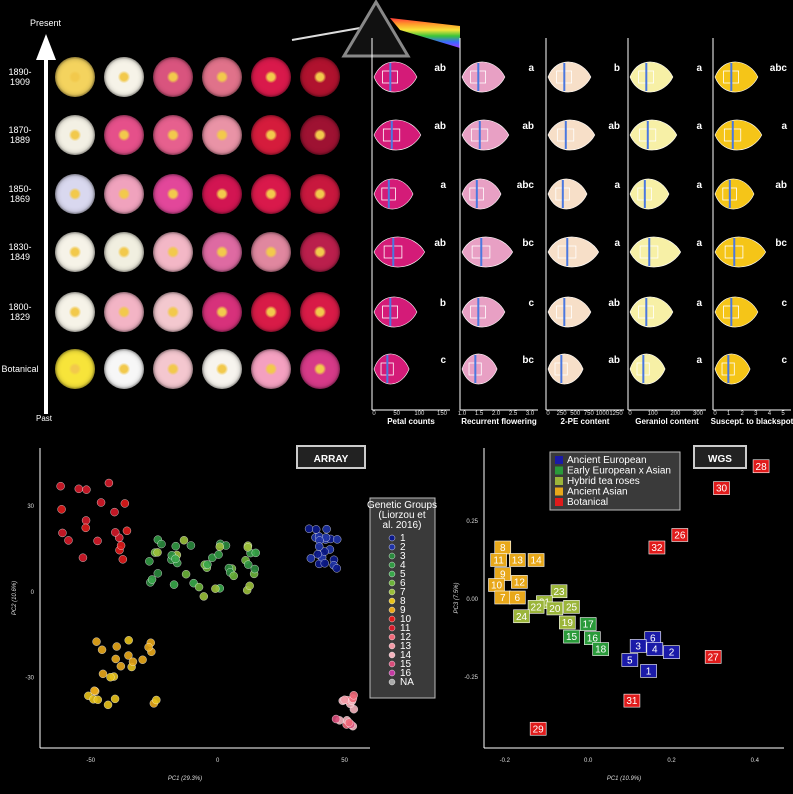 The height and width of the screenshot is (794, 793). What do you see at coordinates (545, 603) in the screenshot?
I see `wgs-point-label: 21` at bounding box center [545, 603].